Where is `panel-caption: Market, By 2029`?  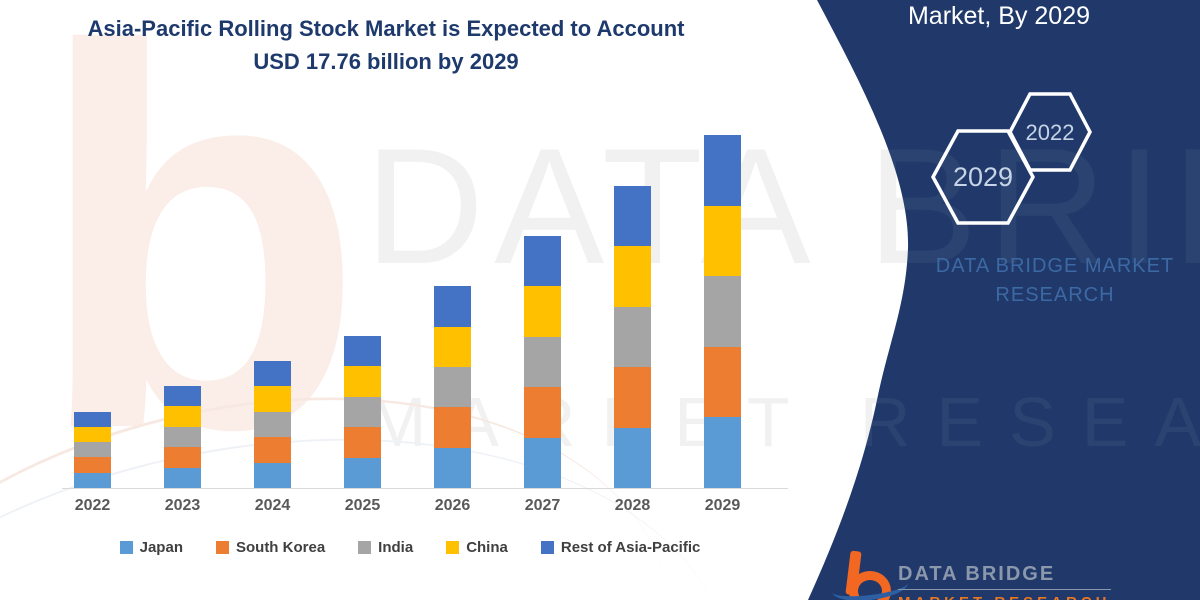 panel-caption: Market, By 2029 is located at coordinates (998, 16).